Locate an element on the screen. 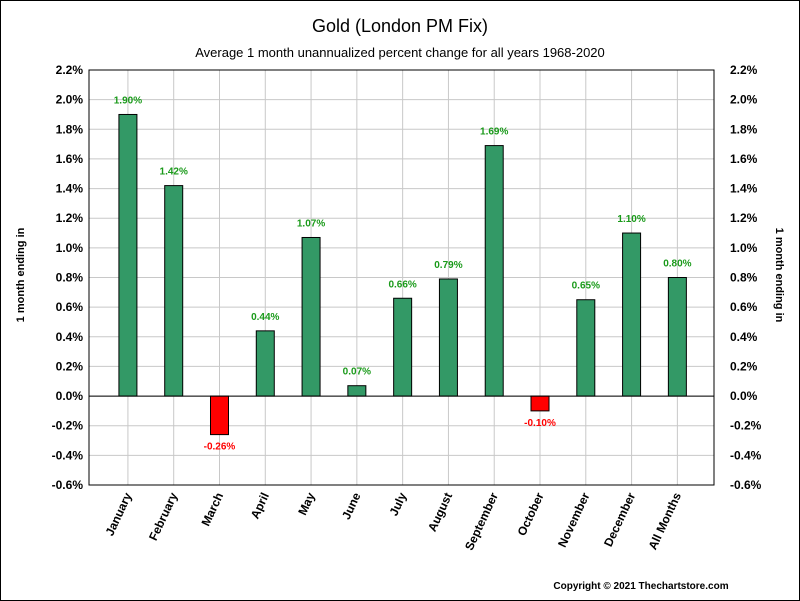 This screenshot has height=601, width=800. data-label: 1.42% is located at coordinates (174, 172).